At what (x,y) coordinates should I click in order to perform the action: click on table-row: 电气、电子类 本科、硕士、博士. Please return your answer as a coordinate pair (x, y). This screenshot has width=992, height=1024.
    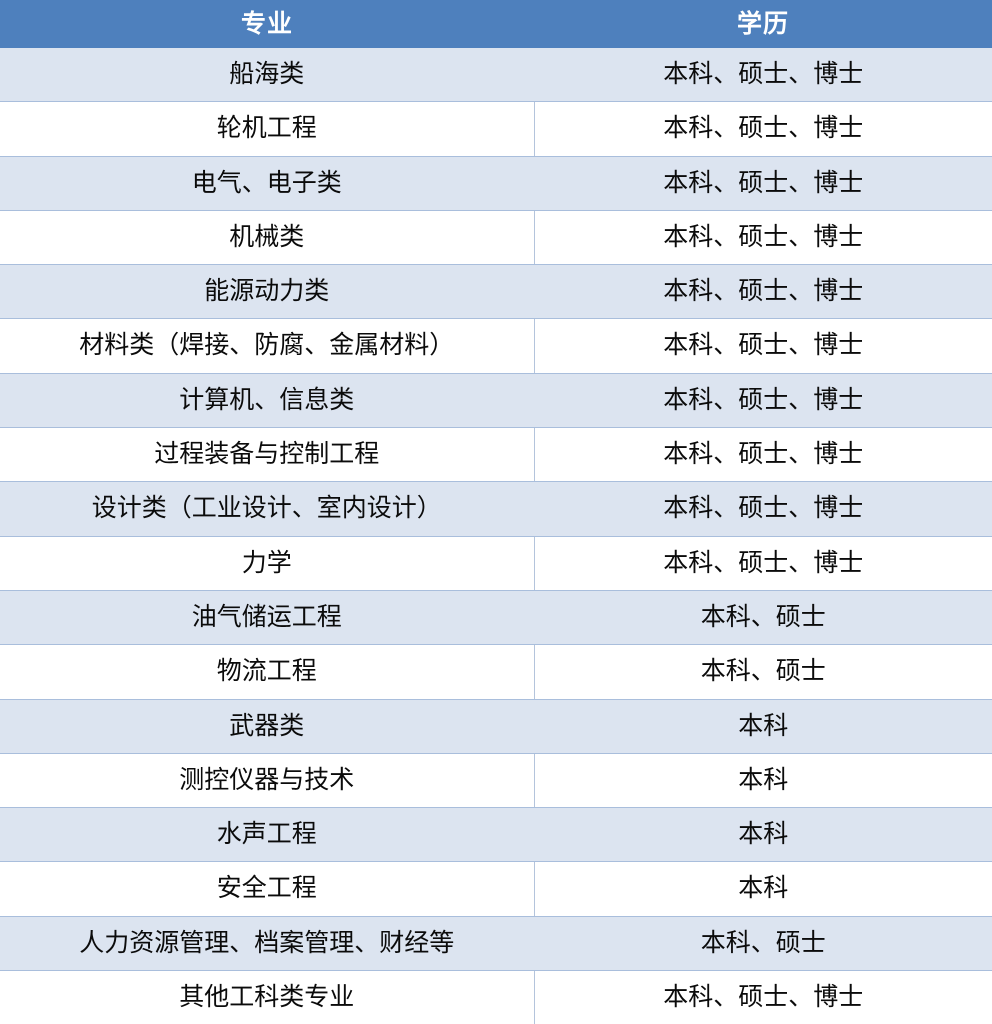
    Looking at the image, I should click on (496, 183).